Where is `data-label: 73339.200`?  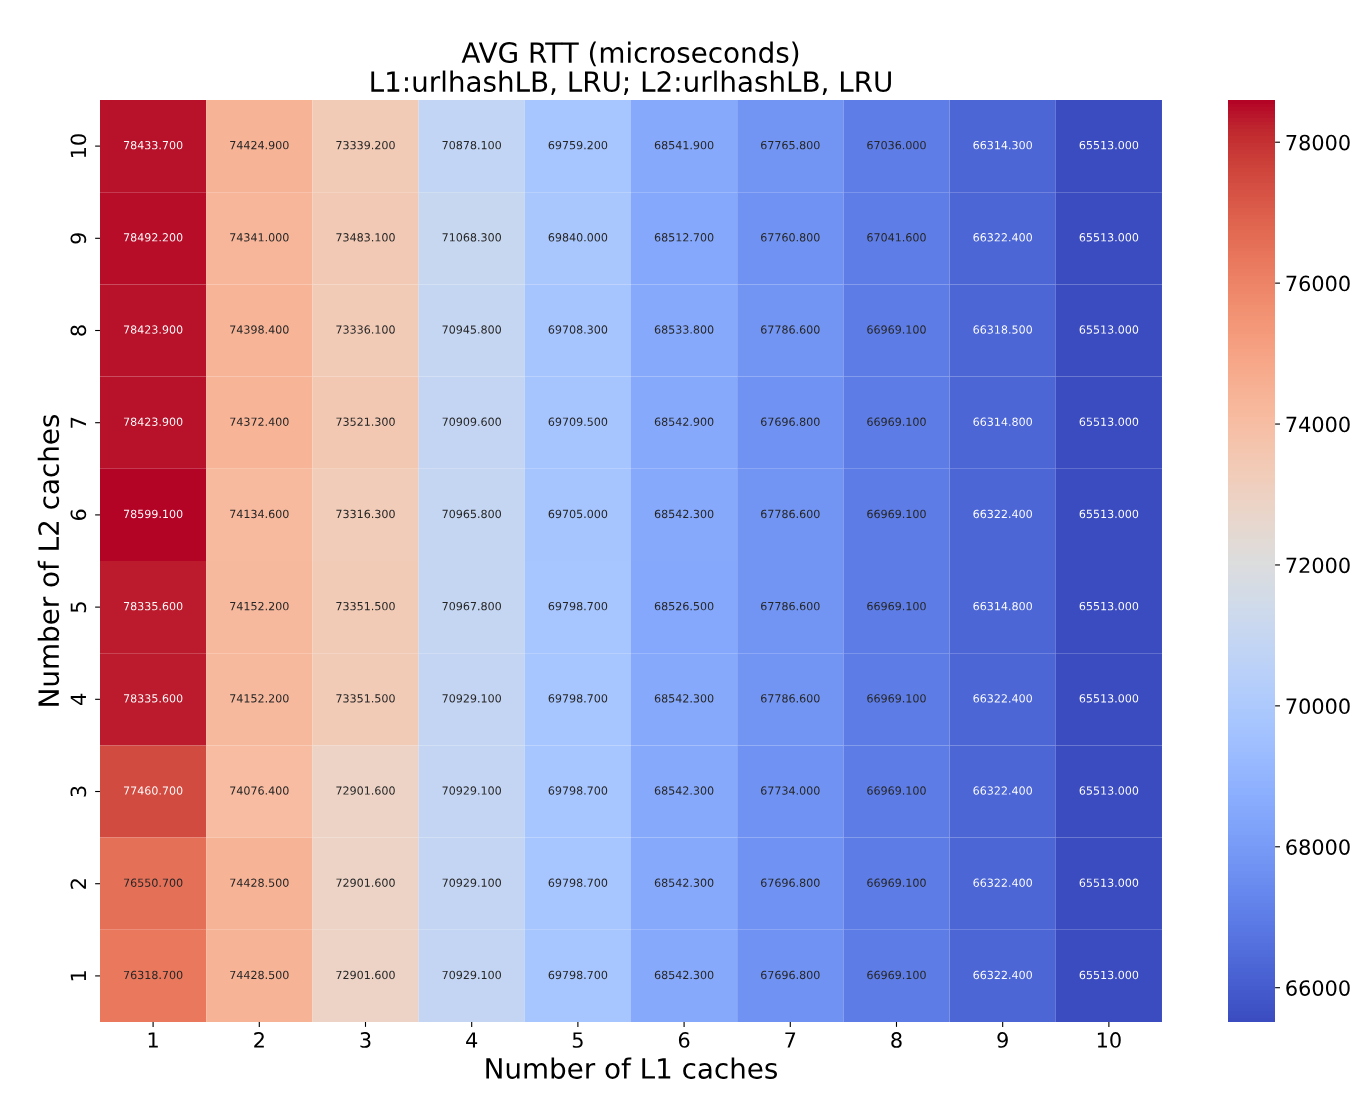 data-label: 73339.200 is located at coordinates (365, 145).